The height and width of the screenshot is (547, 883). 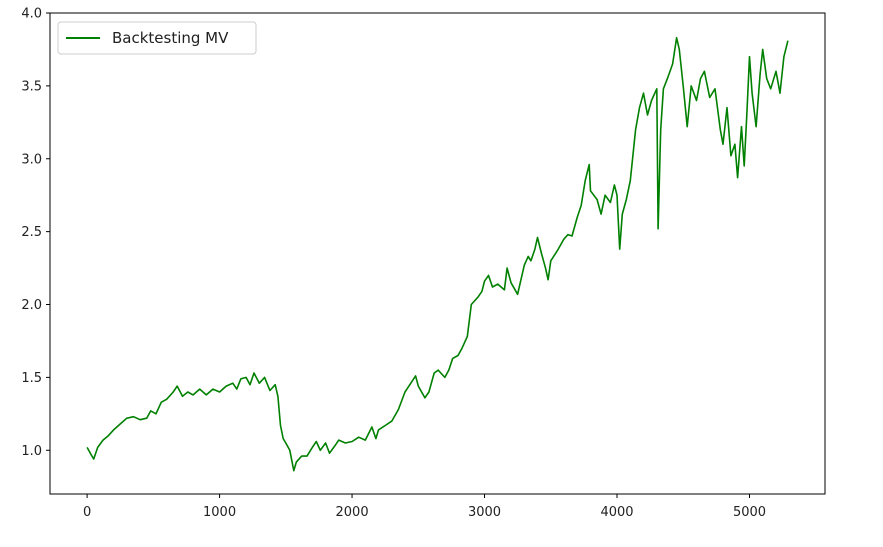 I want to click on legend-label: Backtesting MV, so click(x=170, y=38).